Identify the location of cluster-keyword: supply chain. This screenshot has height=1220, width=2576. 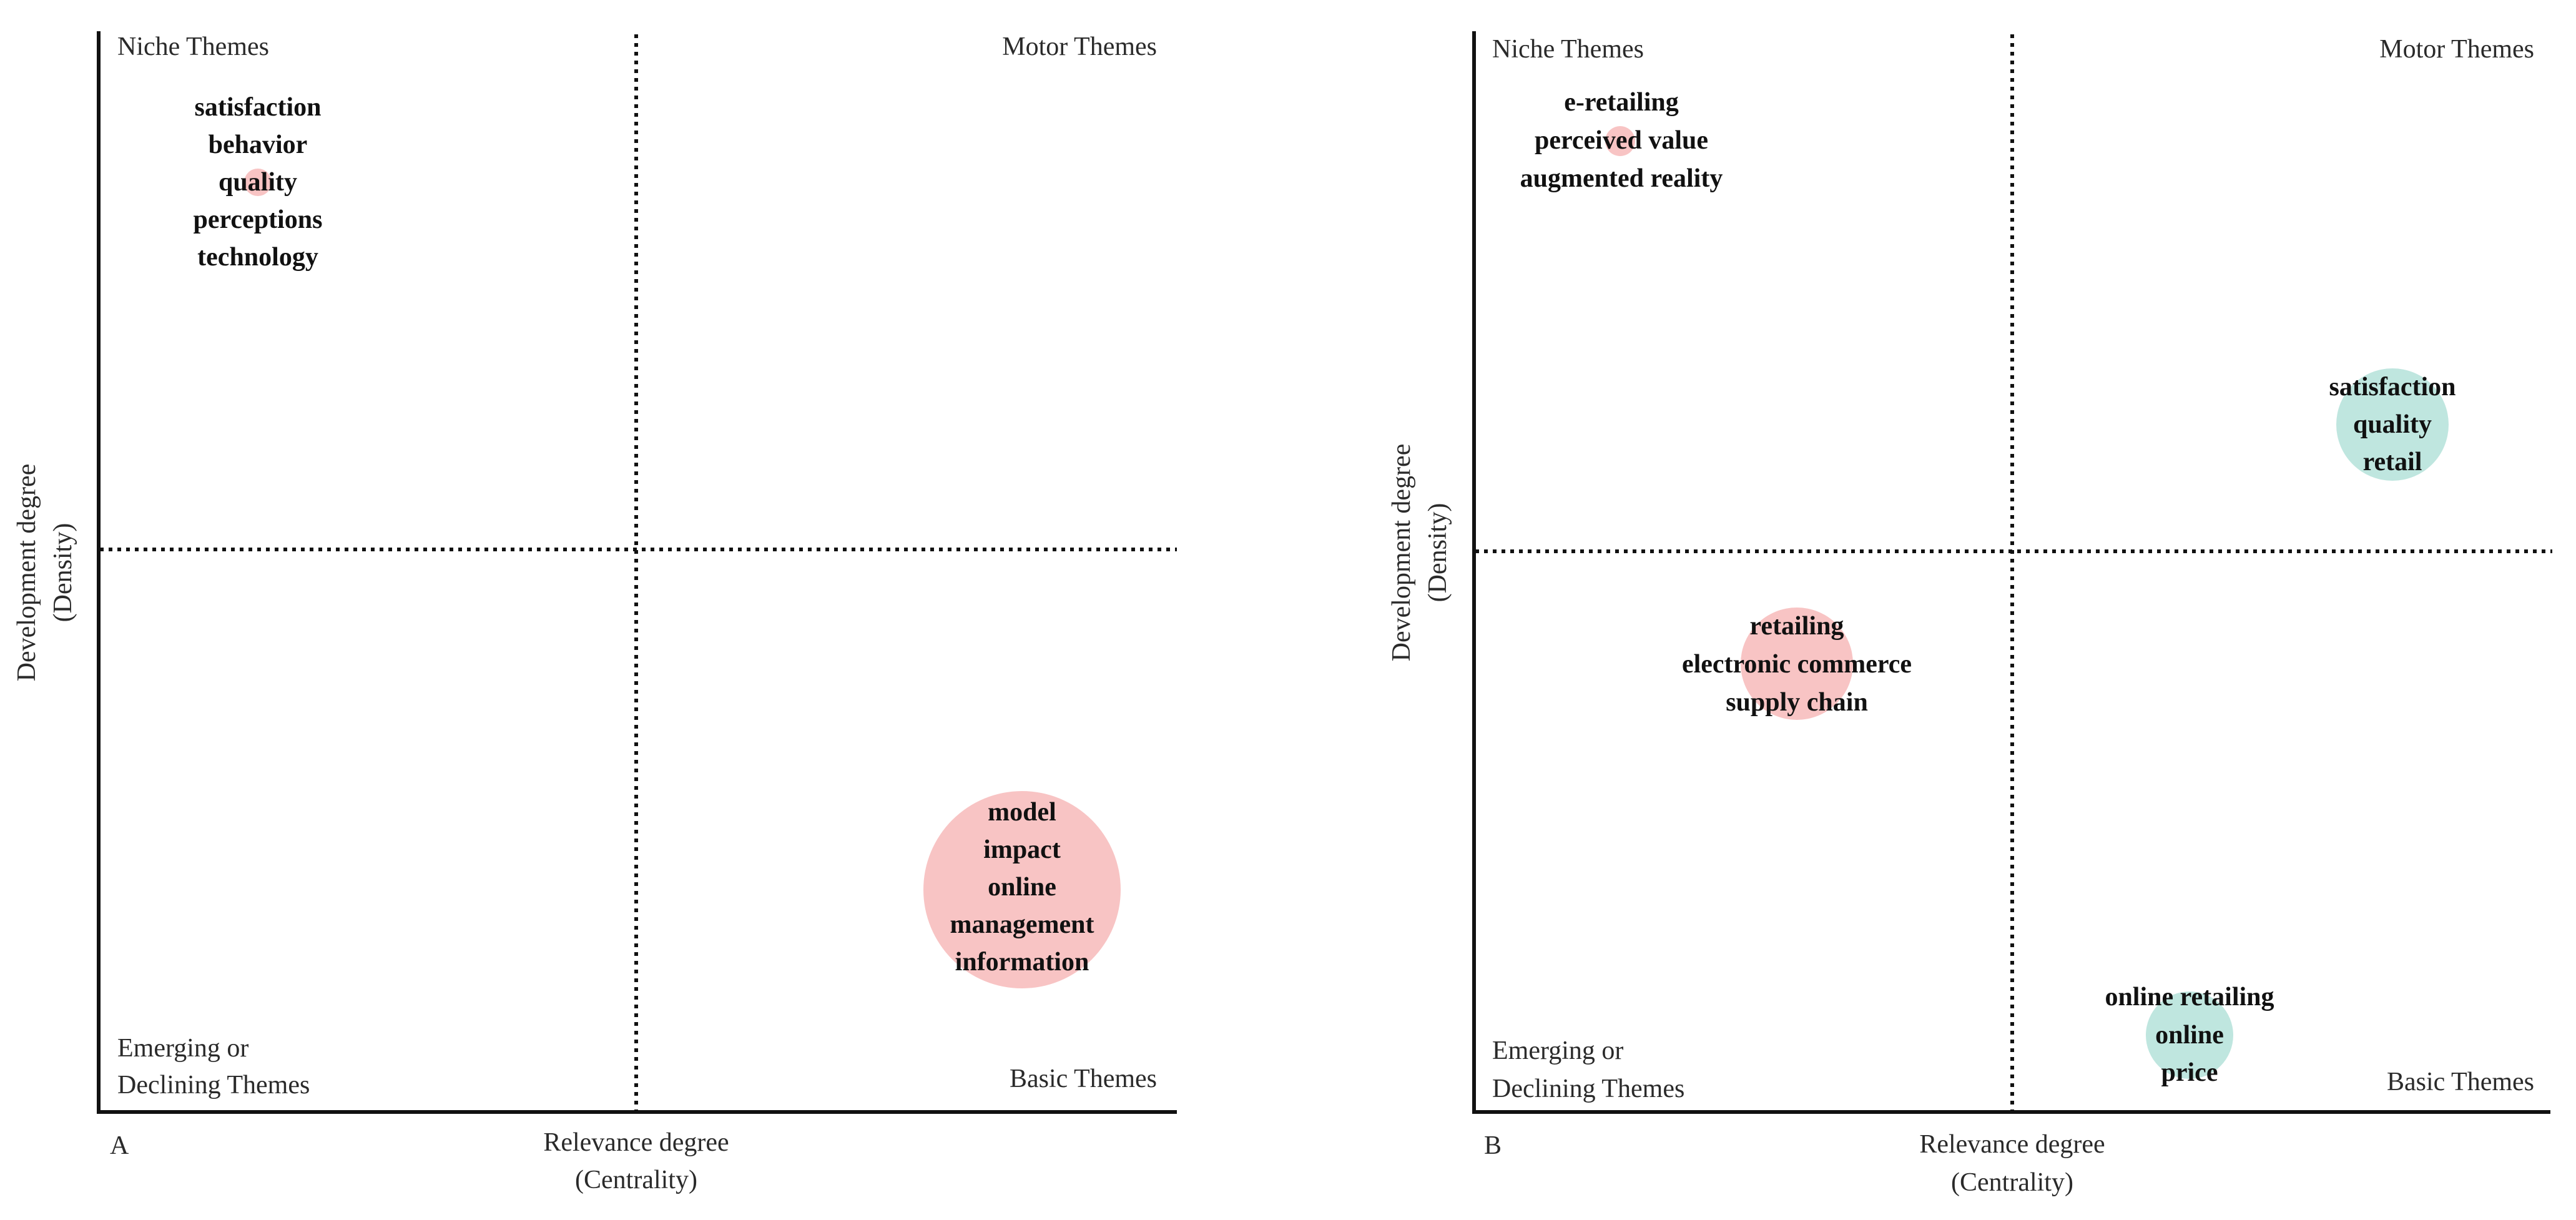
(1797, 702).